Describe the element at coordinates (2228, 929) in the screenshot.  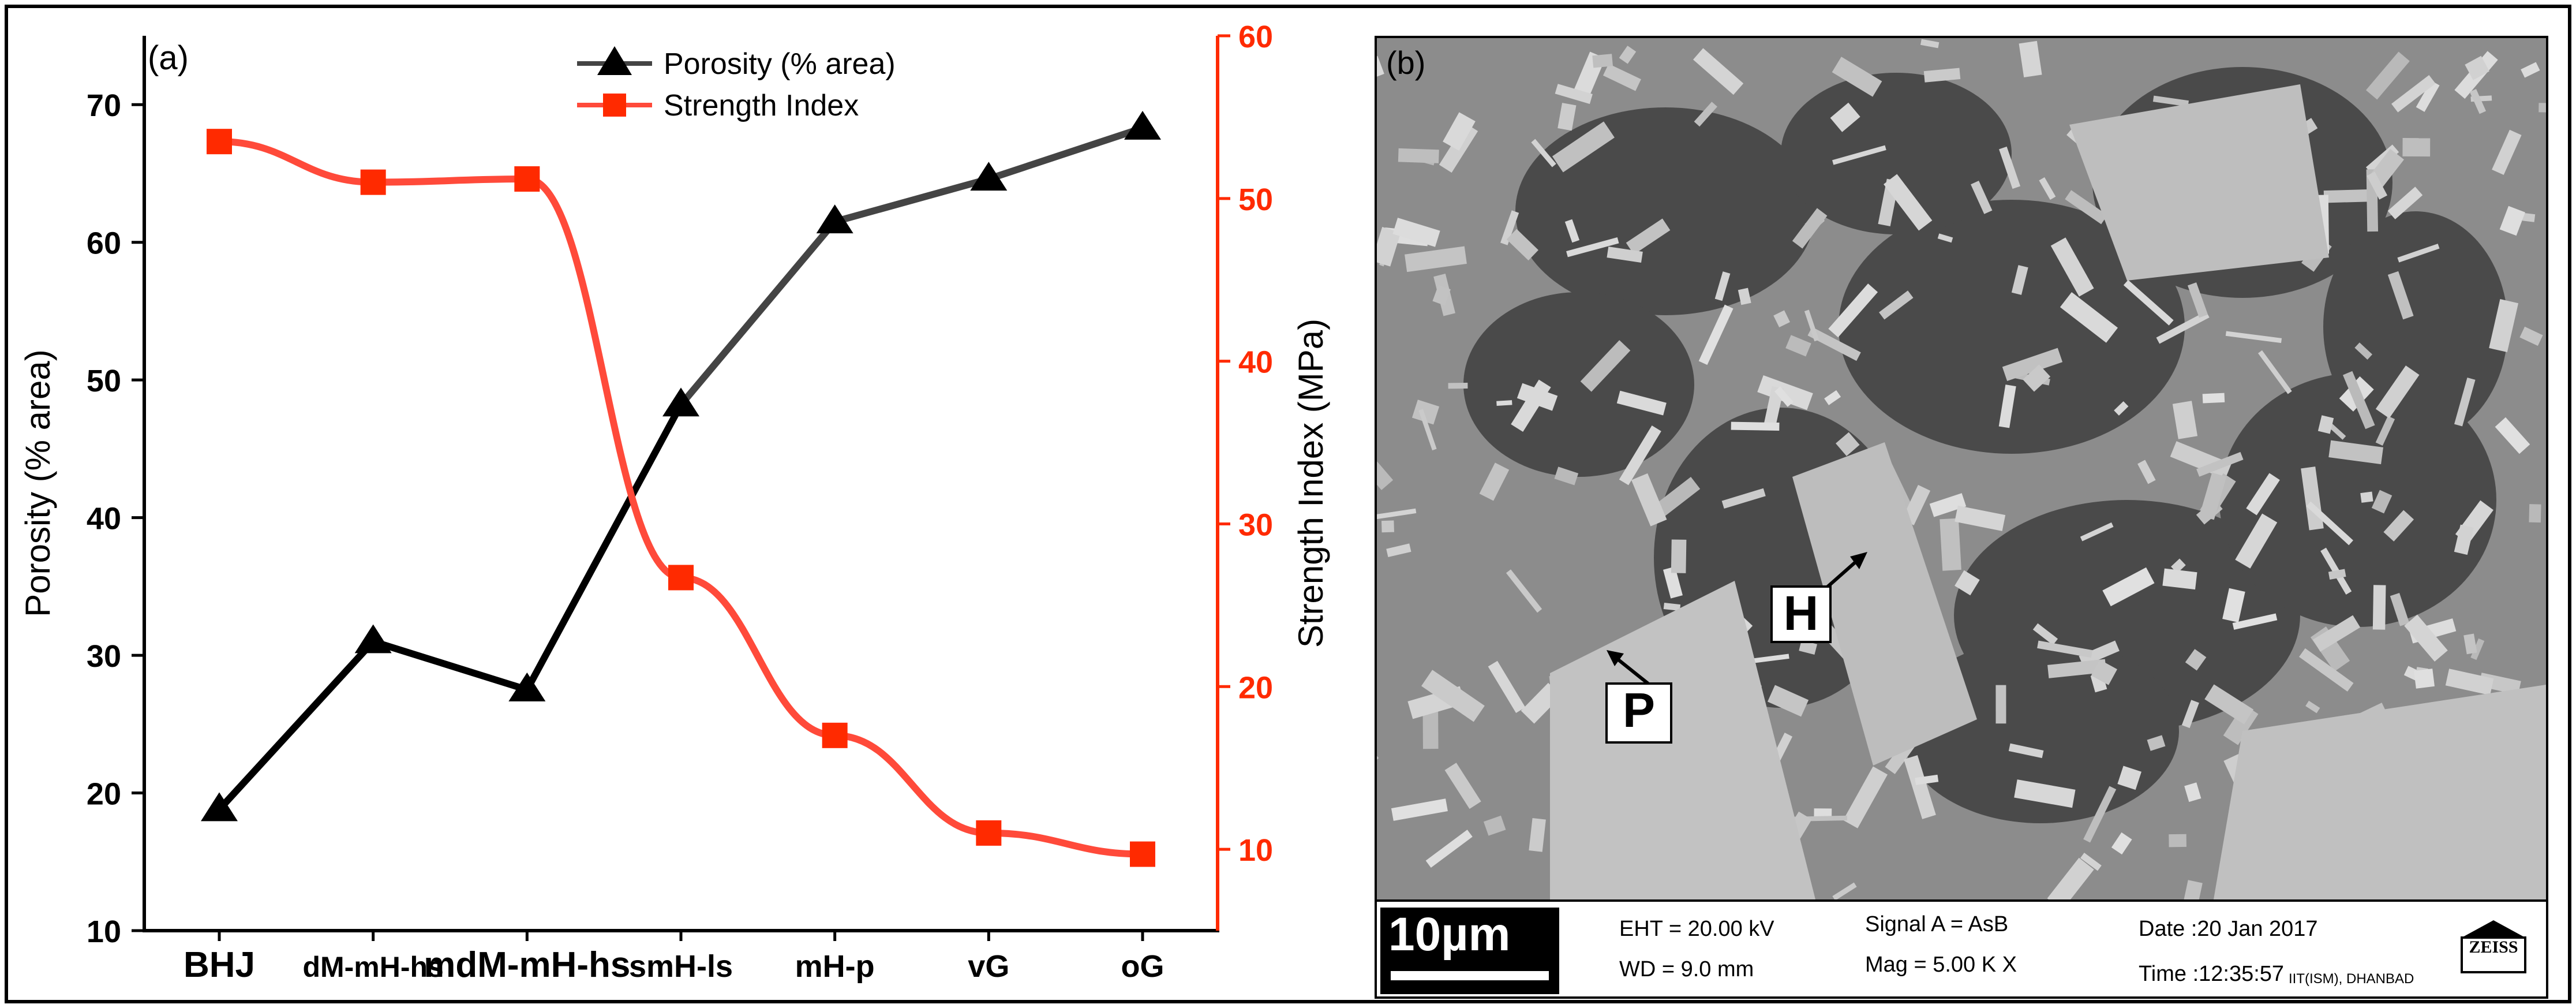
I see `sem-date: Date :20 Jan 2017` at that location.